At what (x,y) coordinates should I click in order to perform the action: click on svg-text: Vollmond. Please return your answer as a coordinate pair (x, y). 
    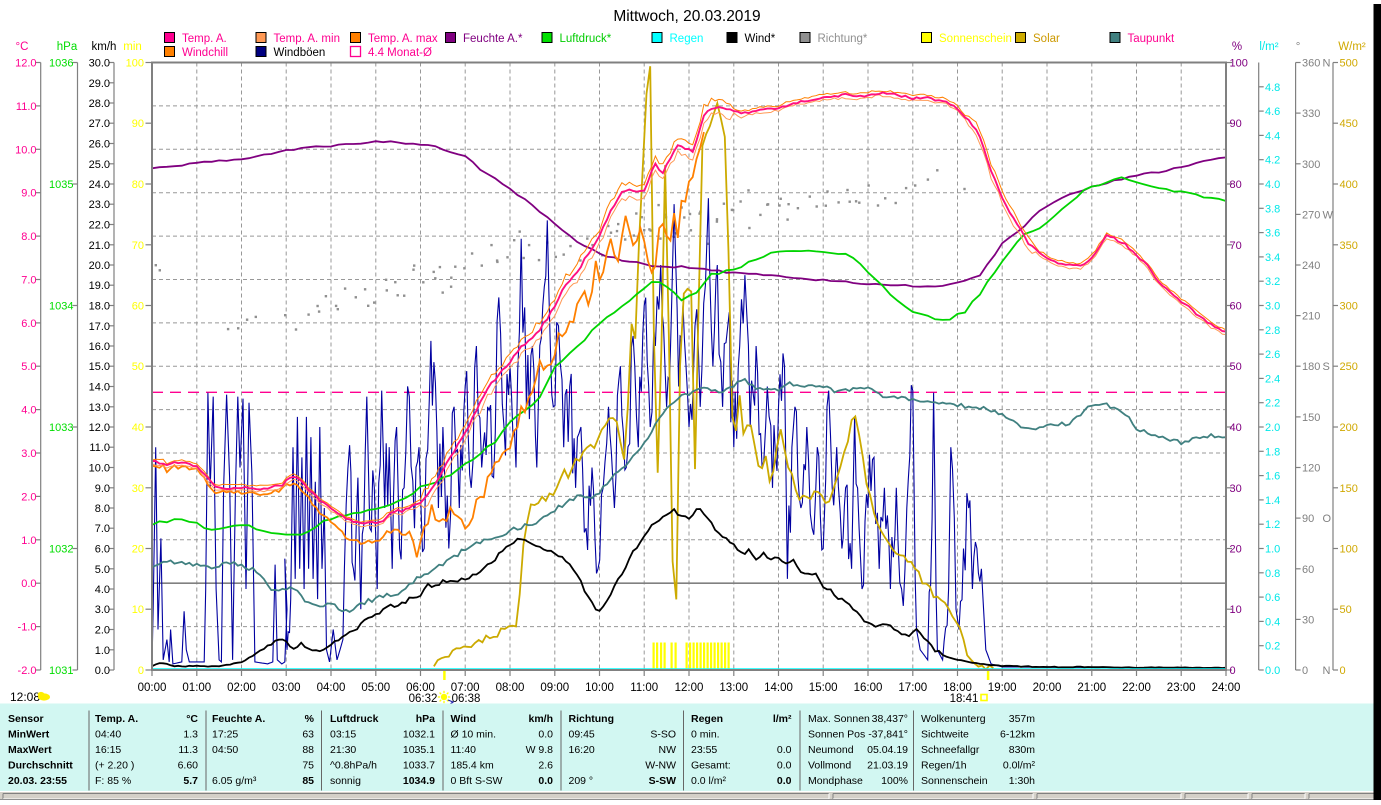
    Looking at the image, I should click on (829, 766).